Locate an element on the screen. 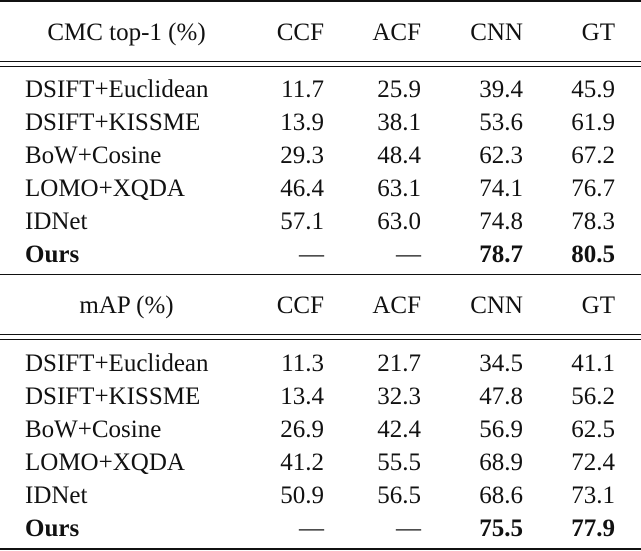 This screenshot has width=641, height=551. value-ccf: 57.1 is located at coordinates (302, 221).